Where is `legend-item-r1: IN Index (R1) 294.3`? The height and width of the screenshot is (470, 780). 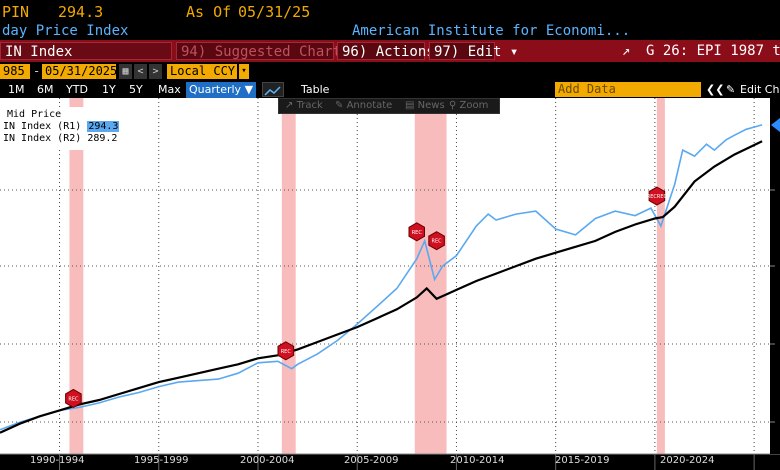 legend-item-r1: IN Index (R1) 294.3 is located at coordinates (61, 127).